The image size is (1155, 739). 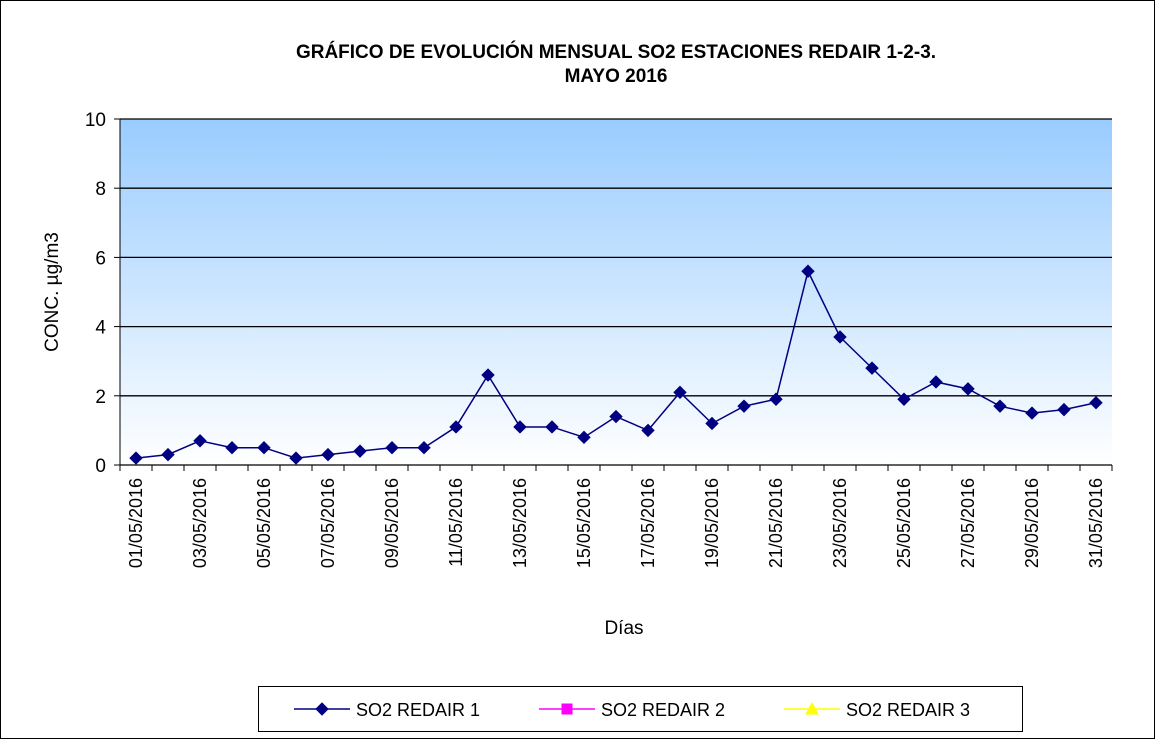 What do you see at coordinates (968, 523) in the screenshot?
I see `x-tick-label: 27/05/2016` at bounding box center [968, 523].